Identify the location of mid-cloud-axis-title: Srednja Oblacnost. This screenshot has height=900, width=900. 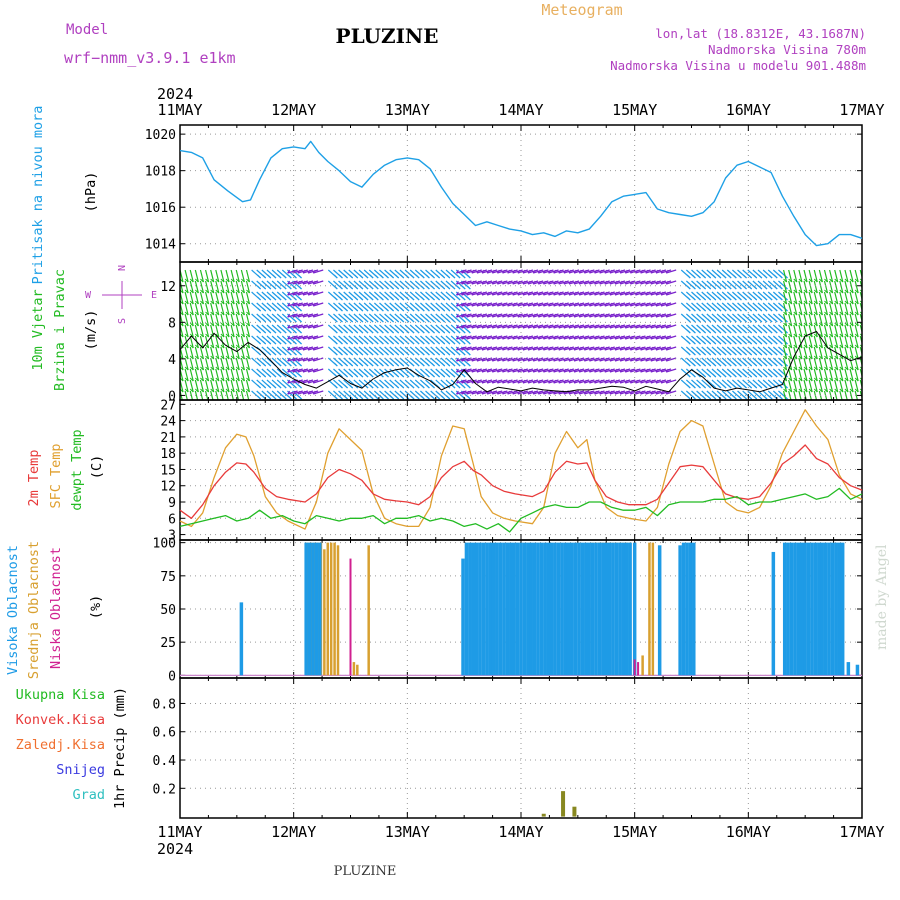
(34, 610).